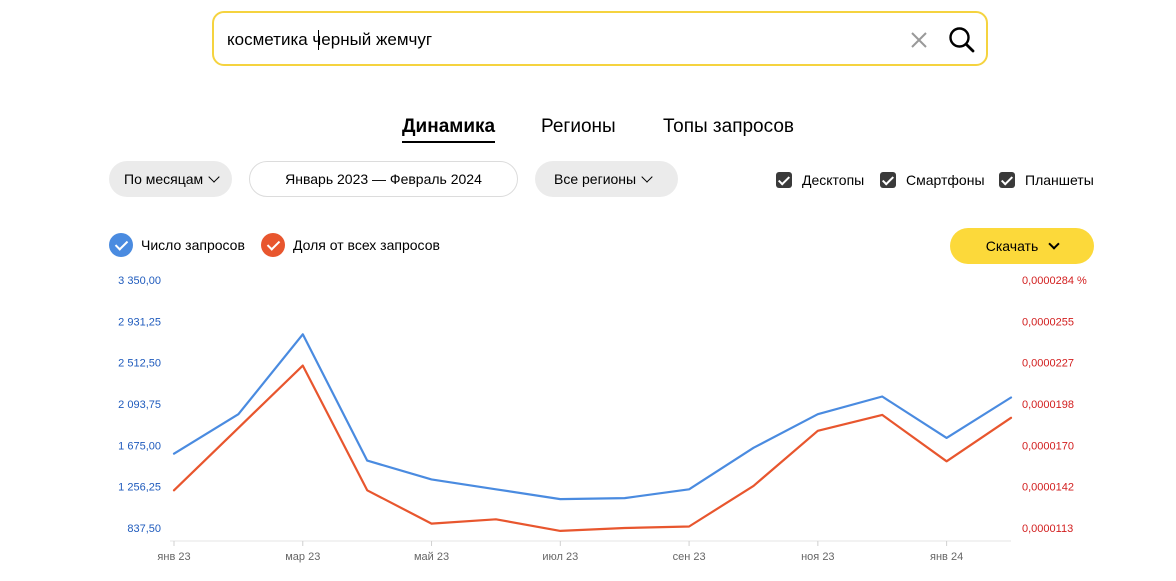  I want to click on download-label: Скачать, so click(1012, 246).